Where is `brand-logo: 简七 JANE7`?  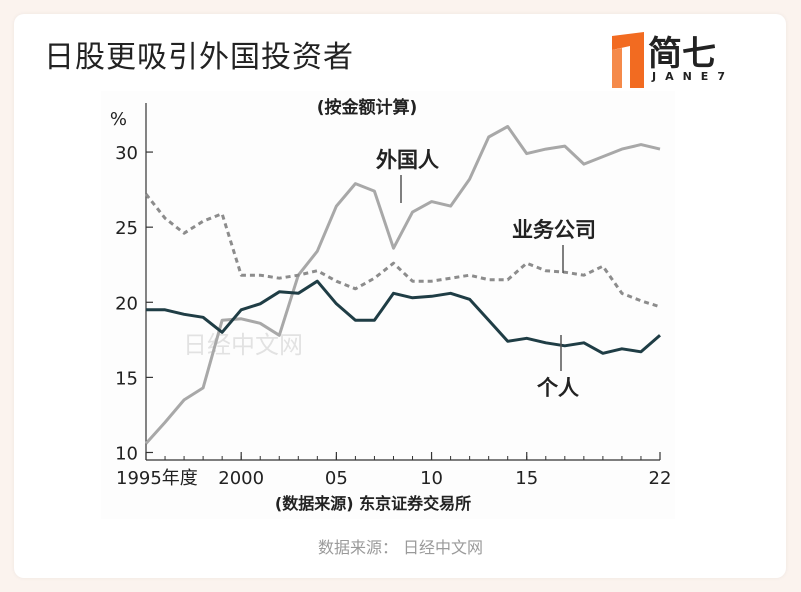 brand-logo: 简七 JANE7 is located at coordinates (691, 61).